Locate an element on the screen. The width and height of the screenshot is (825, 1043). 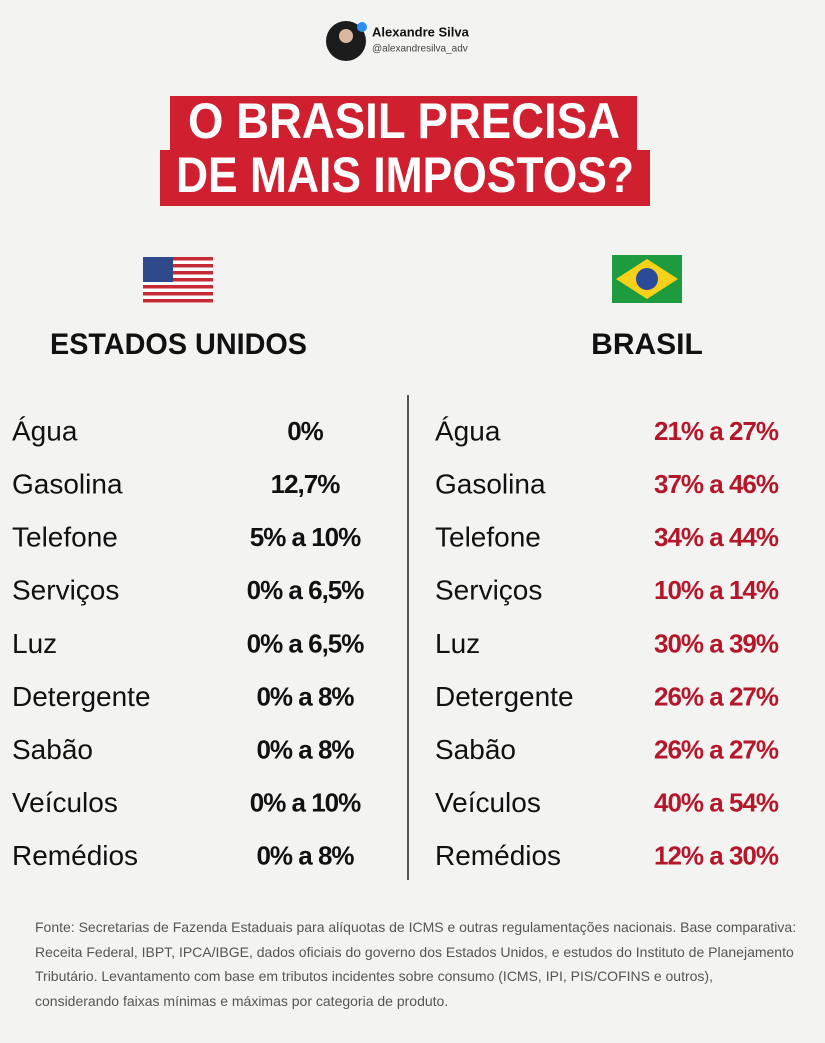
tax-rate: 34% a 44% is located at coordinates (716, 537).